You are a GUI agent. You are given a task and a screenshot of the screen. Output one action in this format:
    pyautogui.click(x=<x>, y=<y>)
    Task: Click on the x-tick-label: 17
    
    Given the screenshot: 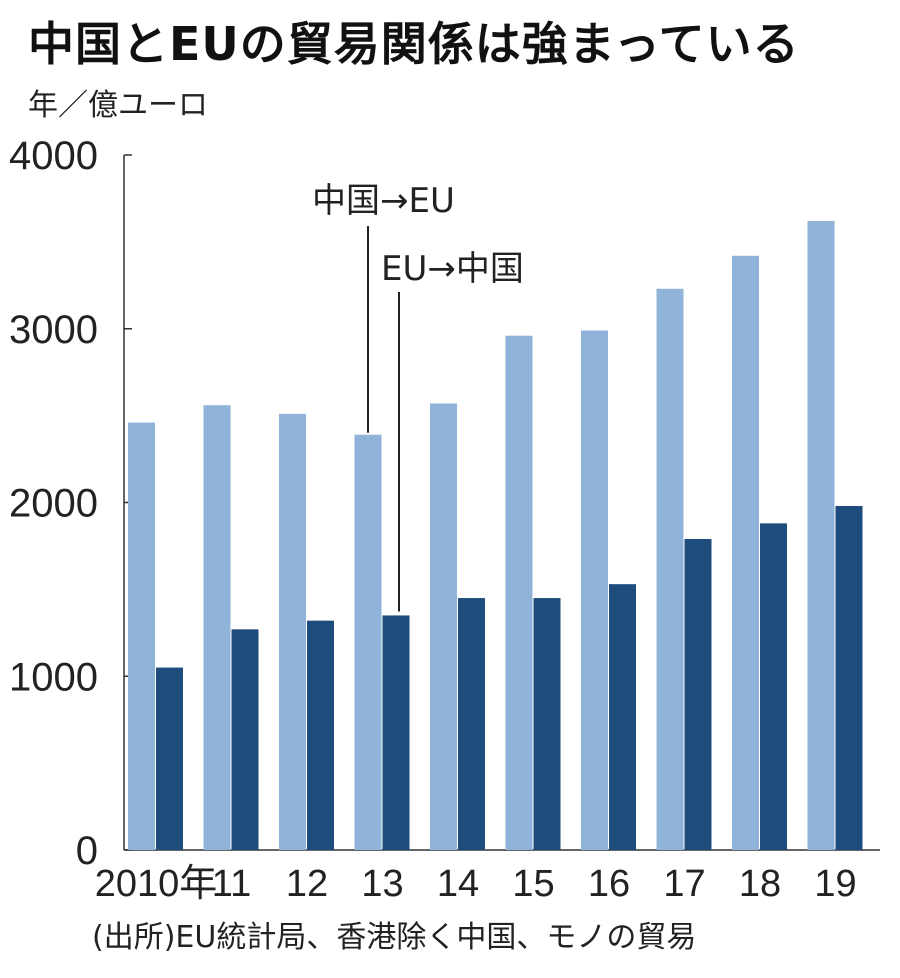 What is the action you would take?
    pyautogui.click(x=684, y=884)
    